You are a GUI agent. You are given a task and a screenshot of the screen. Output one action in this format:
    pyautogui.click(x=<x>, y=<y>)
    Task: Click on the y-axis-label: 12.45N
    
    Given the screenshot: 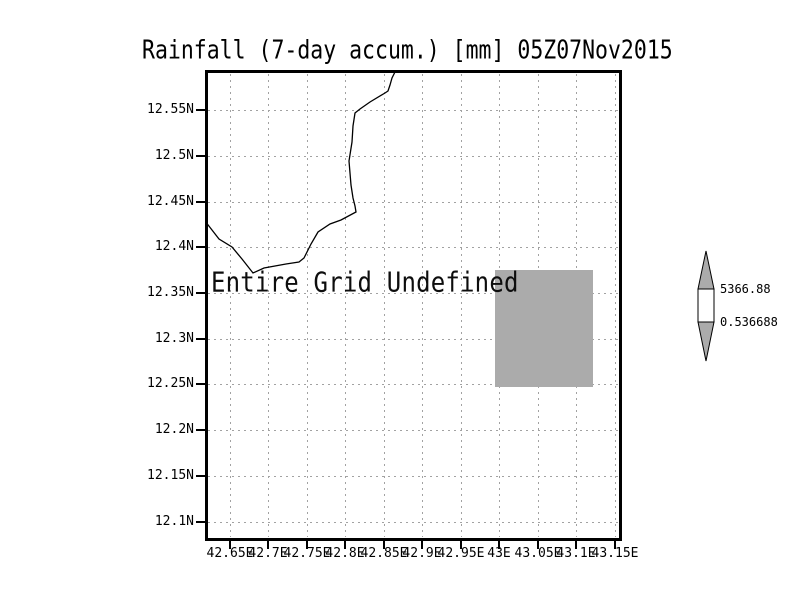 What is the action you would take?
    pyautogui.click(x=170, y=201)
    